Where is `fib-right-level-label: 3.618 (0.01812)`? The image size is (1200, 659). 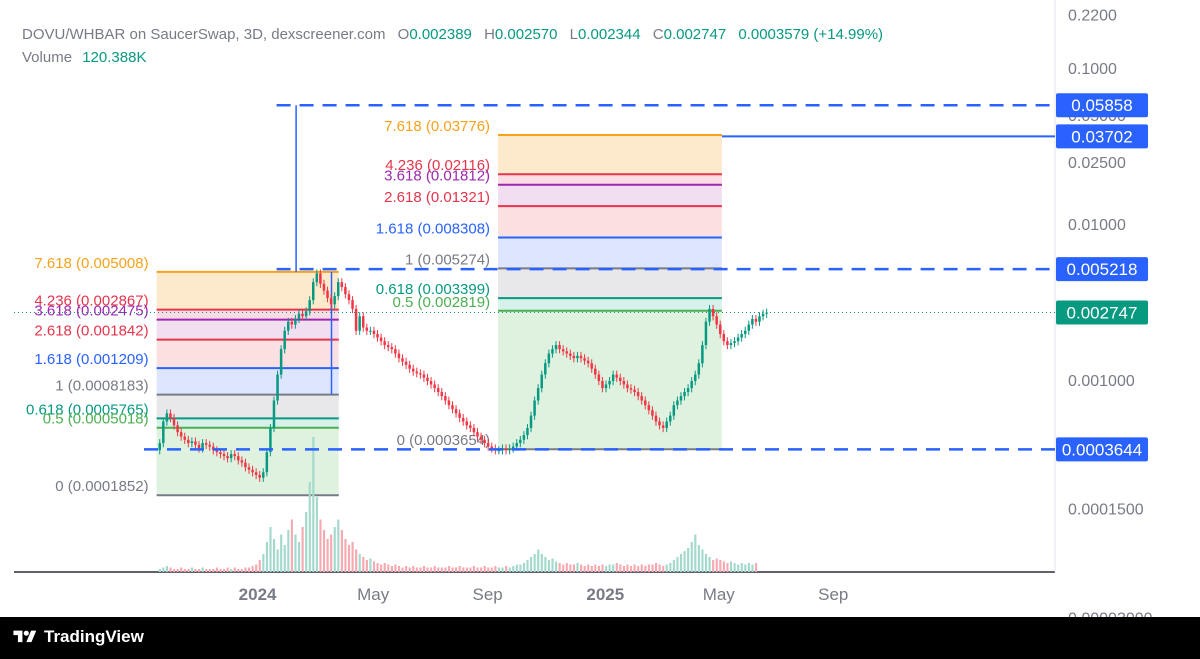 fib-right-level-label: 3.618 (0.01812) is located at coordinates (437, 176).